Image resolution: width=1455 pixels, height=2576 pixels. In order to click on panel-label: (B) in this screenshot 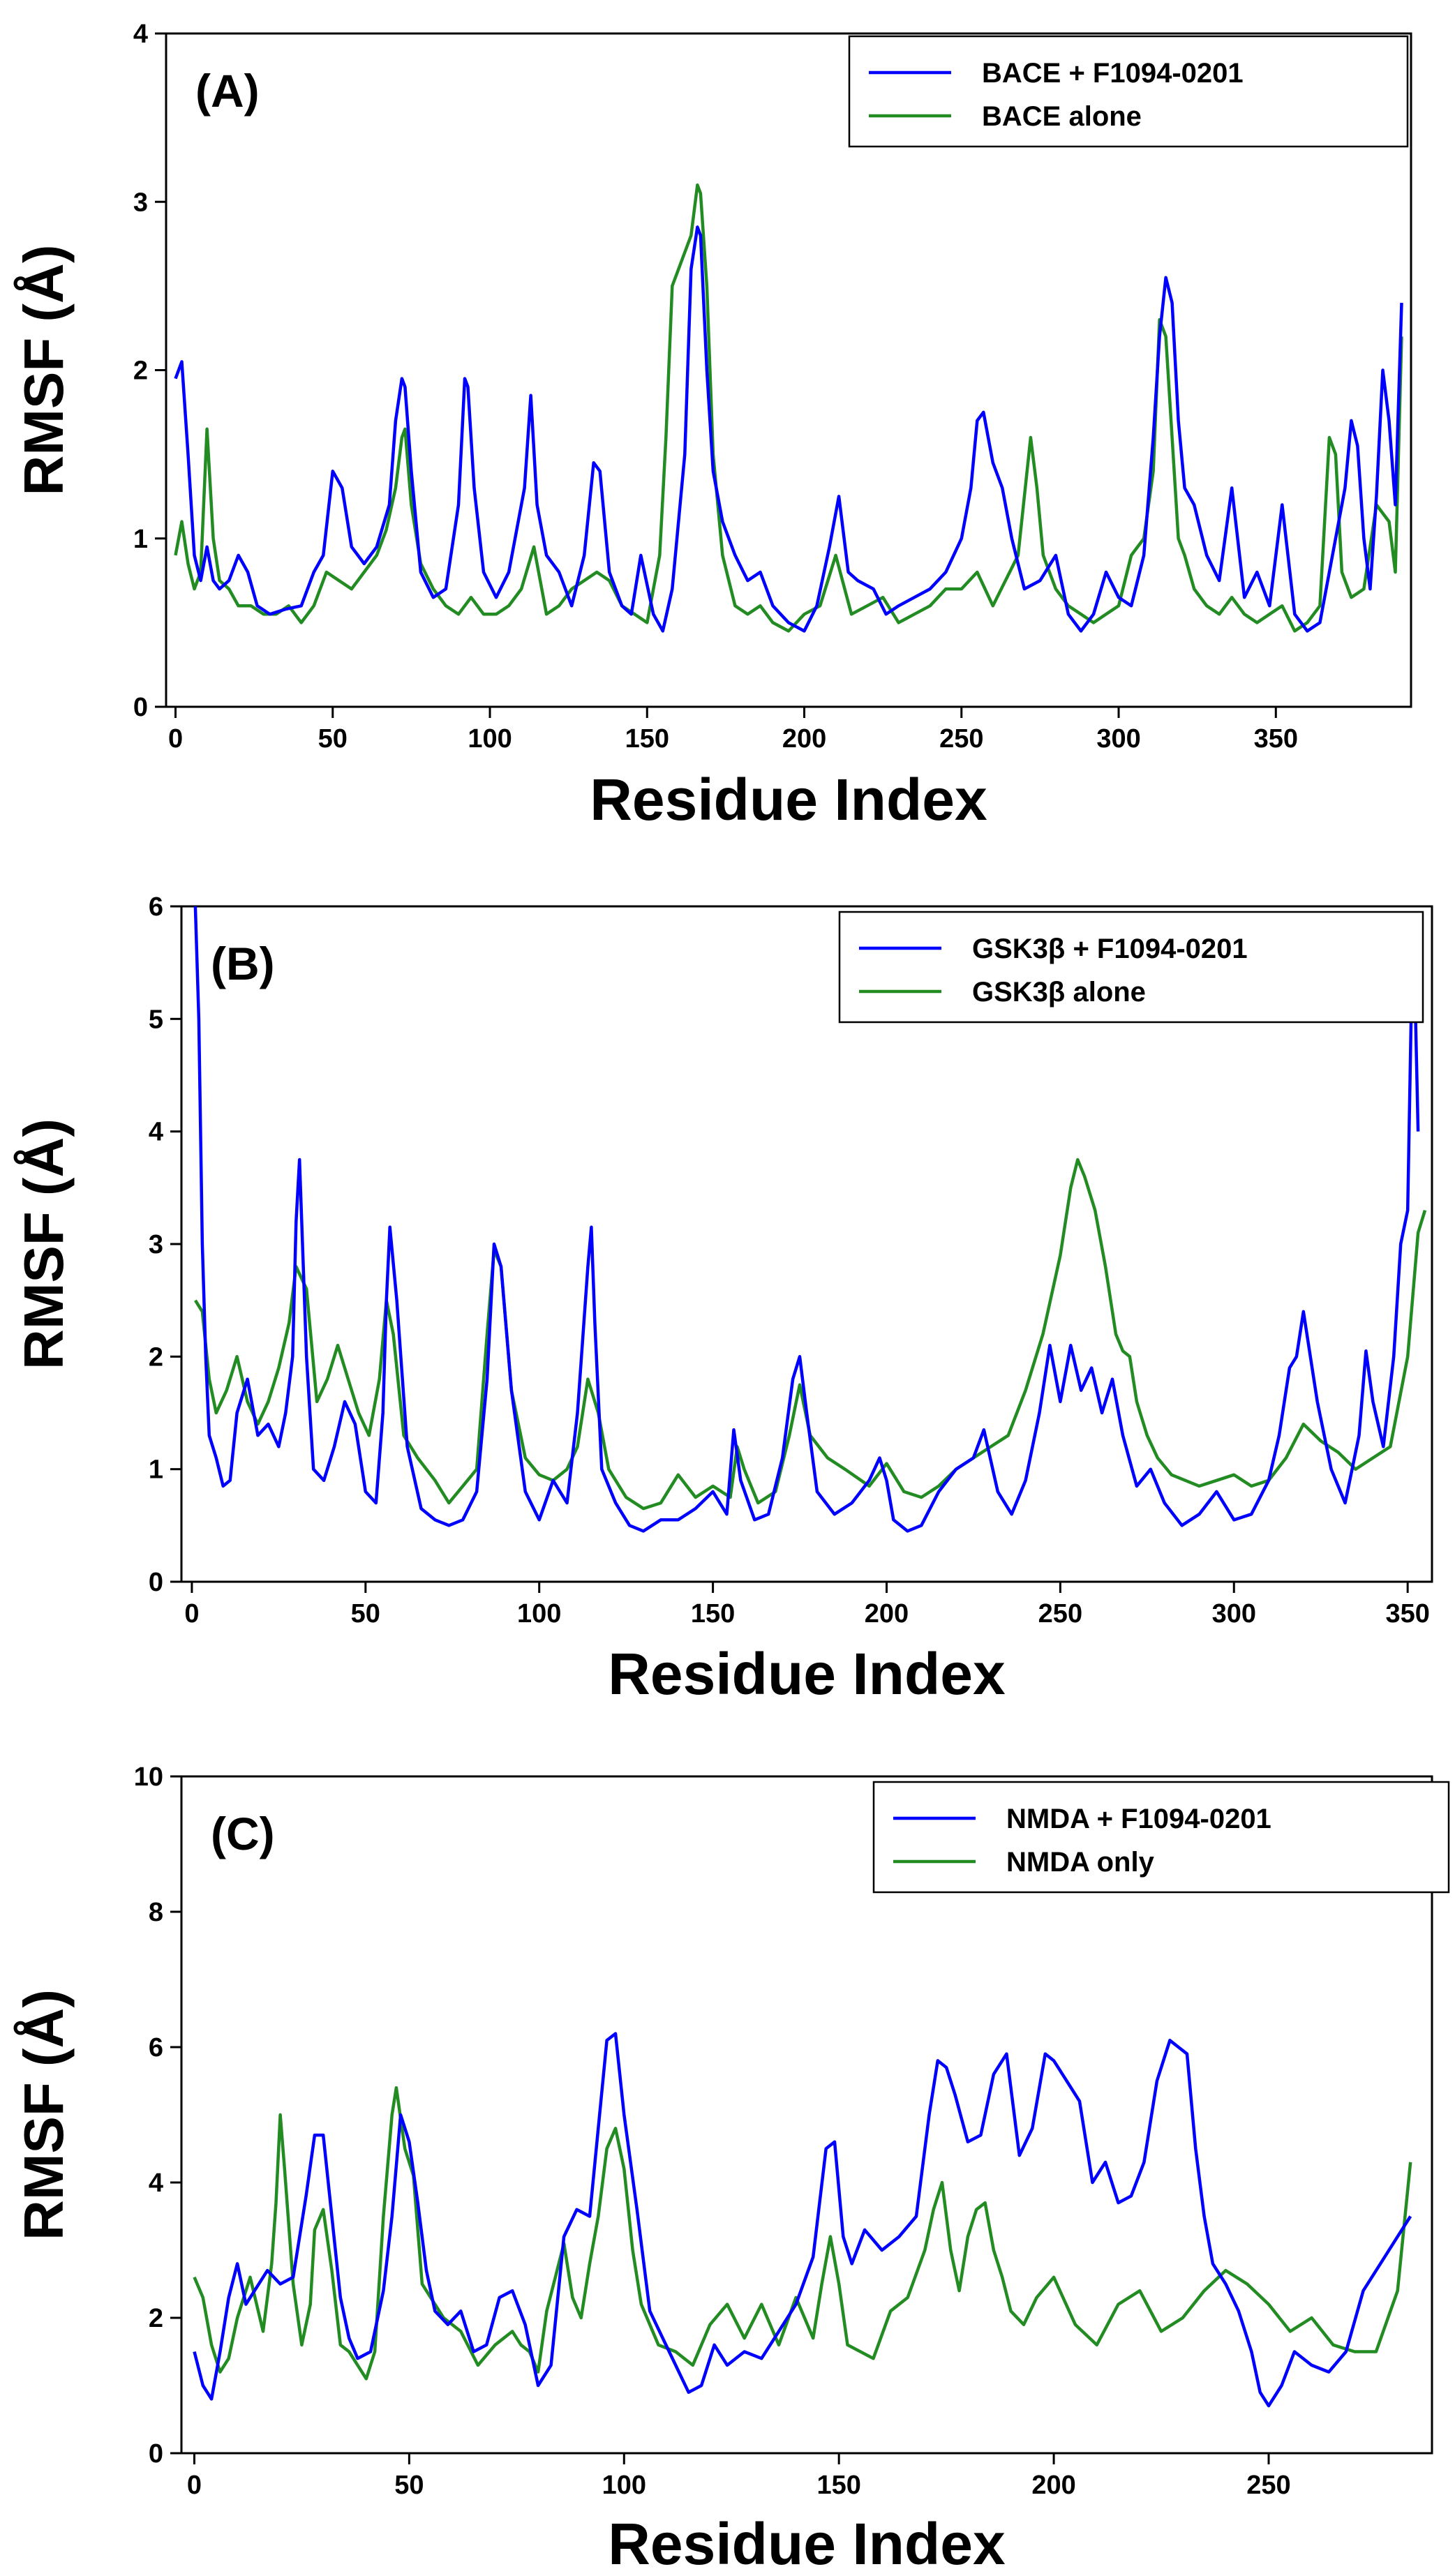, I will do `click(243, 963)`.